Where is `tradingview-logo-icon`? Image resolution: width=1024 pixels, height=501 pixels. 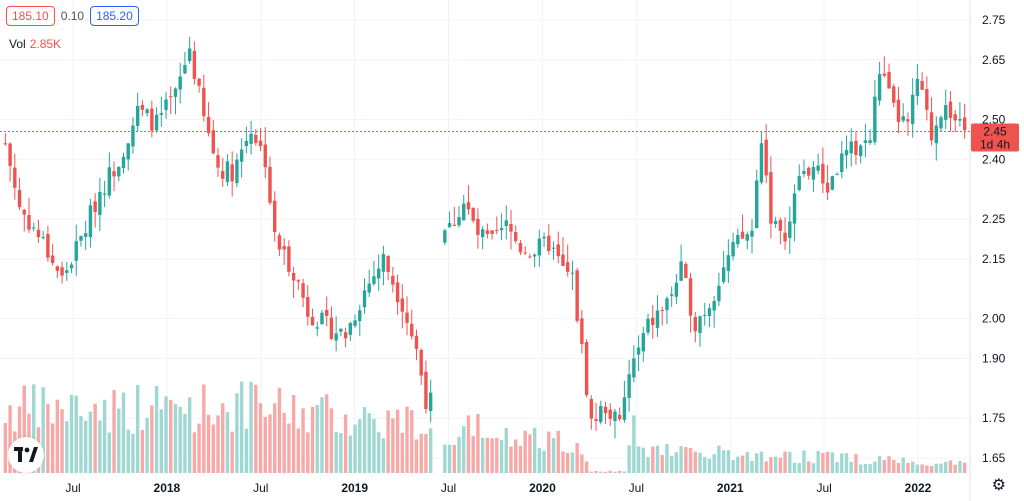 tradingview-logo-icon is located at coordinates (26, 455).